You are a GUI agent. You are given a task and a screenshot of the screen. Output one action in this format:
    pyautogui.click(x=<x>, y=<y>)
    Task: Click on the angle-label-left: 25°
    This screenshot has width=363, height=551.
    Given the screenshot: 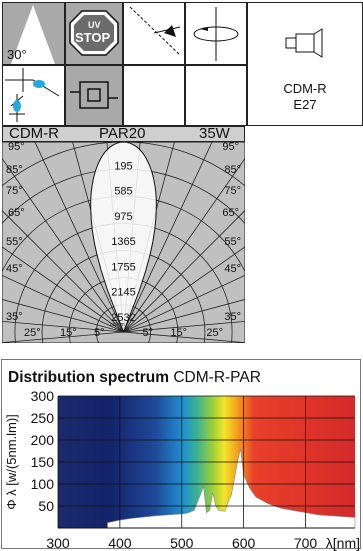 What is the action you would take?
    pyautogui.click(x=32, y=333)
    